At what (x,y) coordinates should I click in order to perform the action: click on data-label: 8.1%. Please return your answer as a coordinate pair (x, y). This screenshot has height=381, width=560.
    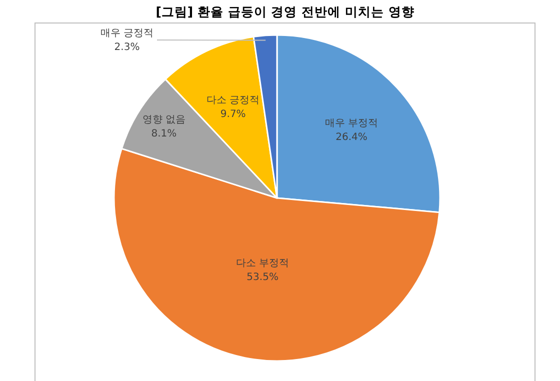
    Looking at the image, I should click on (164, 134).